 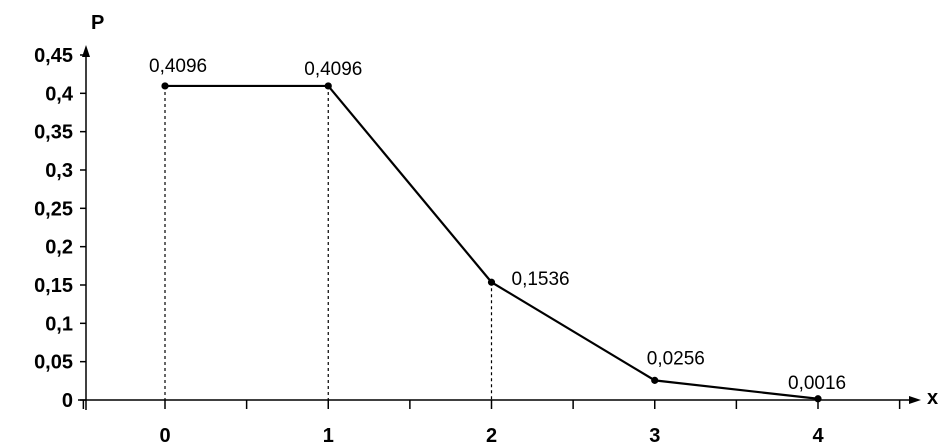 I want to click on data-label: 0,1536, so click(x=541, y=279).